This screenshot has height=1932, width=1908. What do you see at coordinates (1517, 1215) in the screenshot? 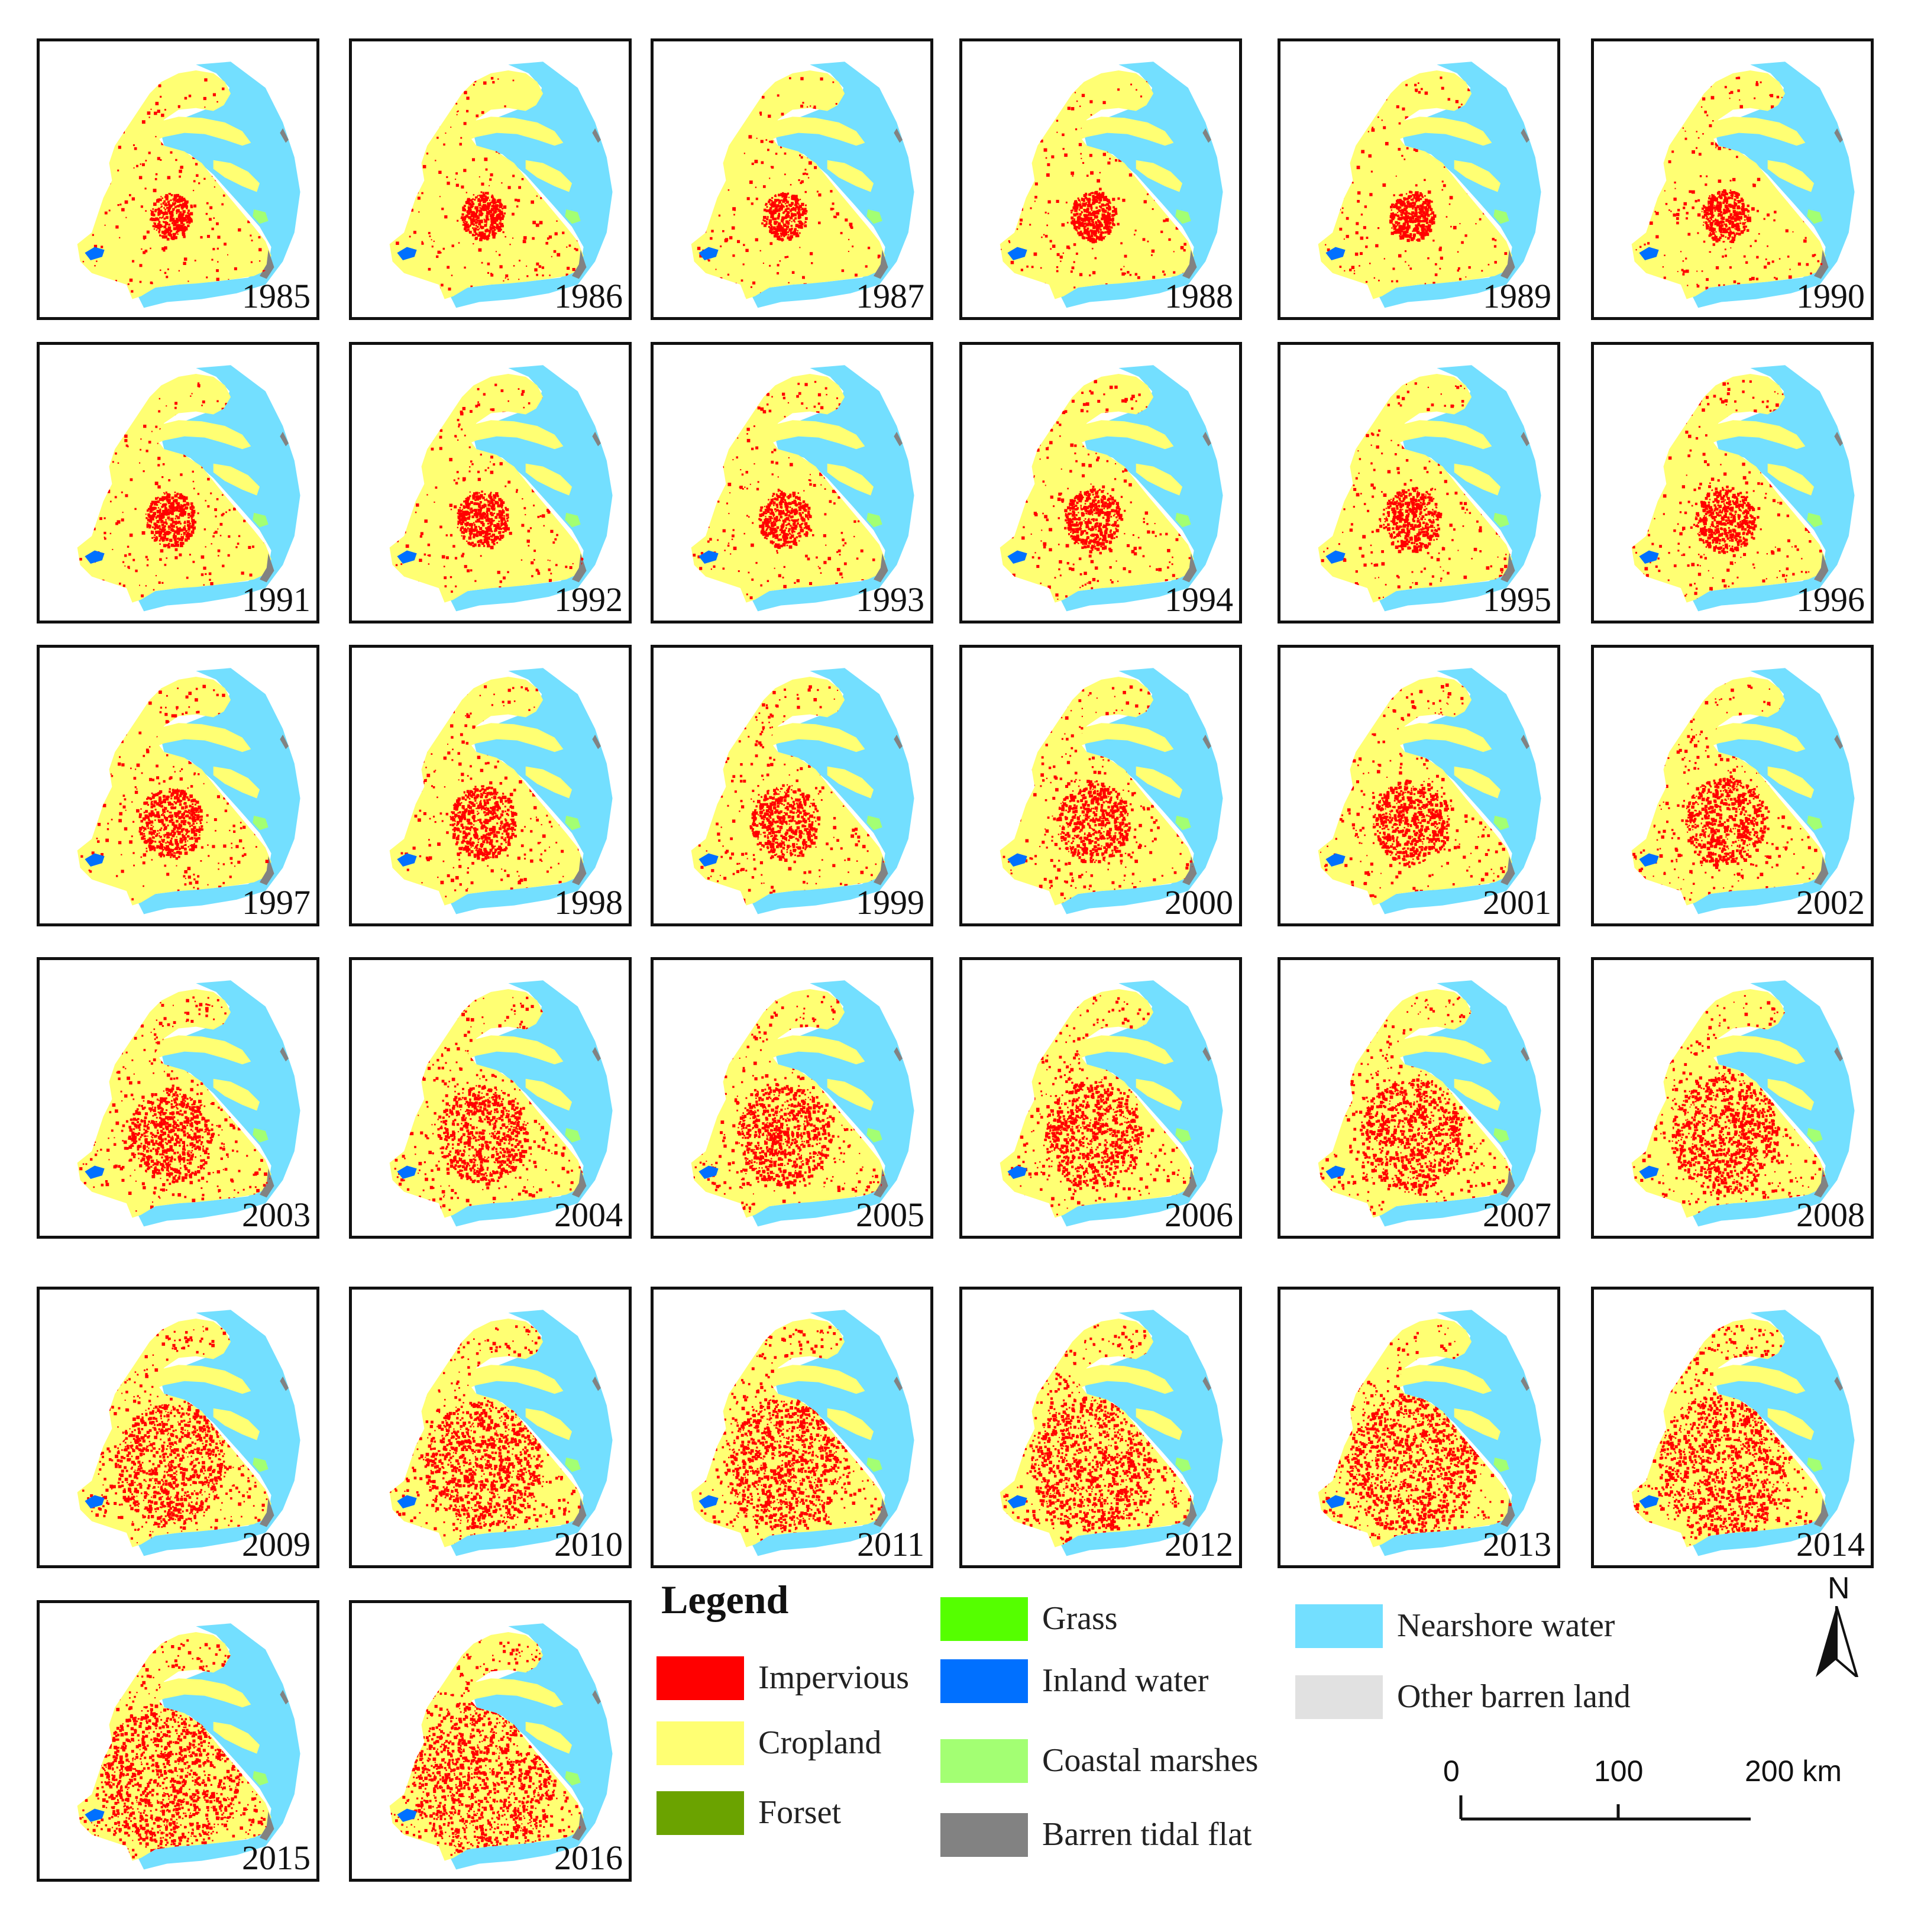
I see `year-label: 2007` at bounding box center [1517, 1215].